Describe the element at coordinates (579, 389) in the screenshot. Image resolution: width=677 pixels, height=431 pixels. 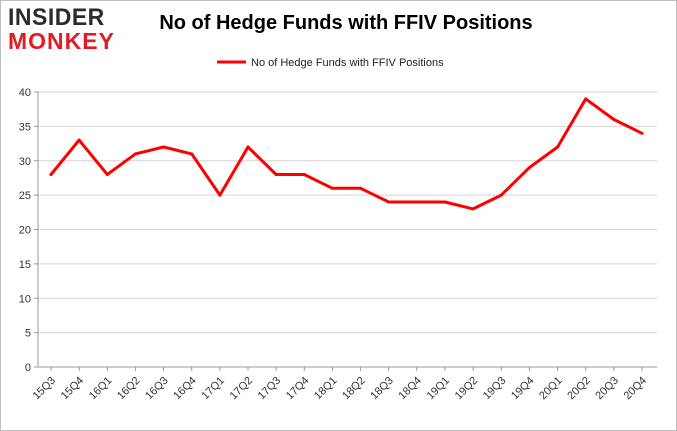
I see `x-tick-label: 20Q2` at that location.